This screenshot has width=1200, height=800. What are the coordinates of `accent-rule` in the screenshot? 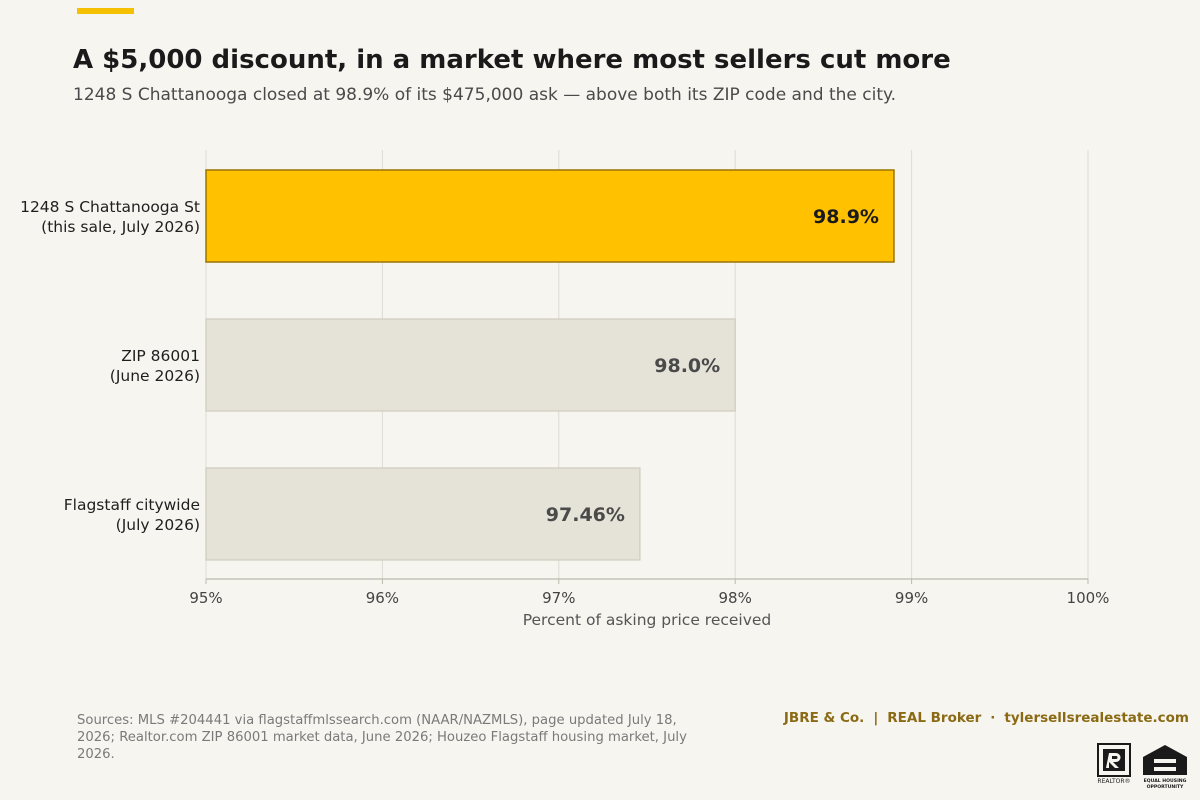 It's located at (105, 11).